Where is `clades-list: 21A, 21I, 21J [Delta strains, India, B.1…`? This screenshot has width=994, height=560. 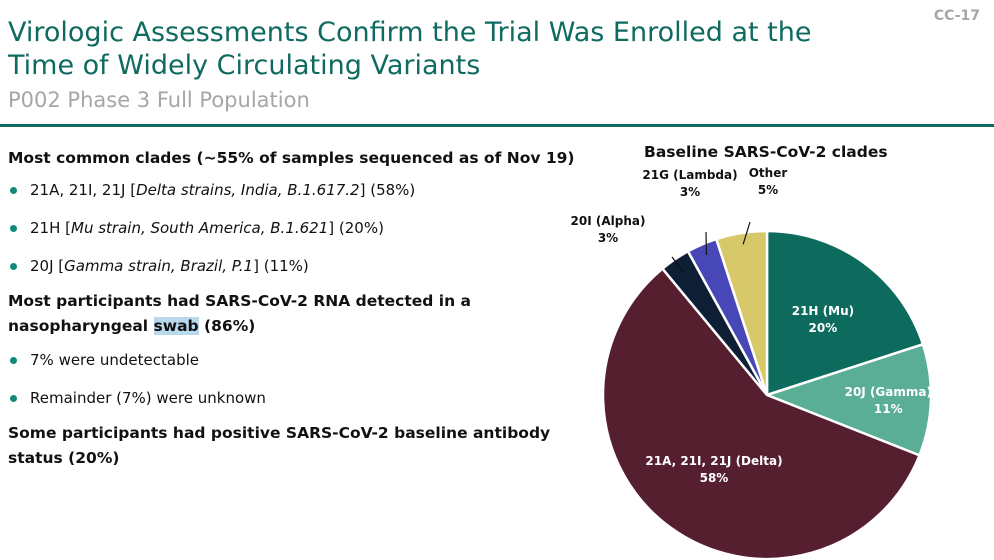
clades-list: 21A, 21I, 21J [Delta strains, India, B.1… is located at coordinates (303, 232).